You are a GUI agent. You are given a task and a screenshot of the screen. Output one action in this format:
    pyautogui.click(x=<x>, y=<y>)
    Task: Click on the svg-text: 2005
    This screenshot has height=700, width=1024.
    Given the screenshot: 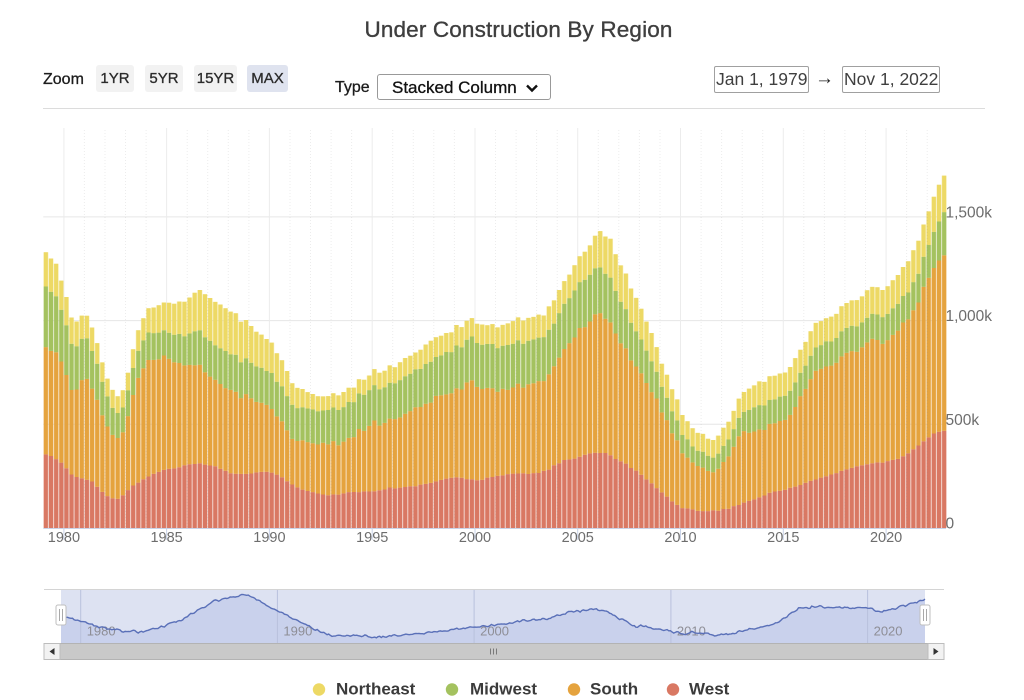 What is the action you would take?
    pyautogui.click(x=578, y=538)
    